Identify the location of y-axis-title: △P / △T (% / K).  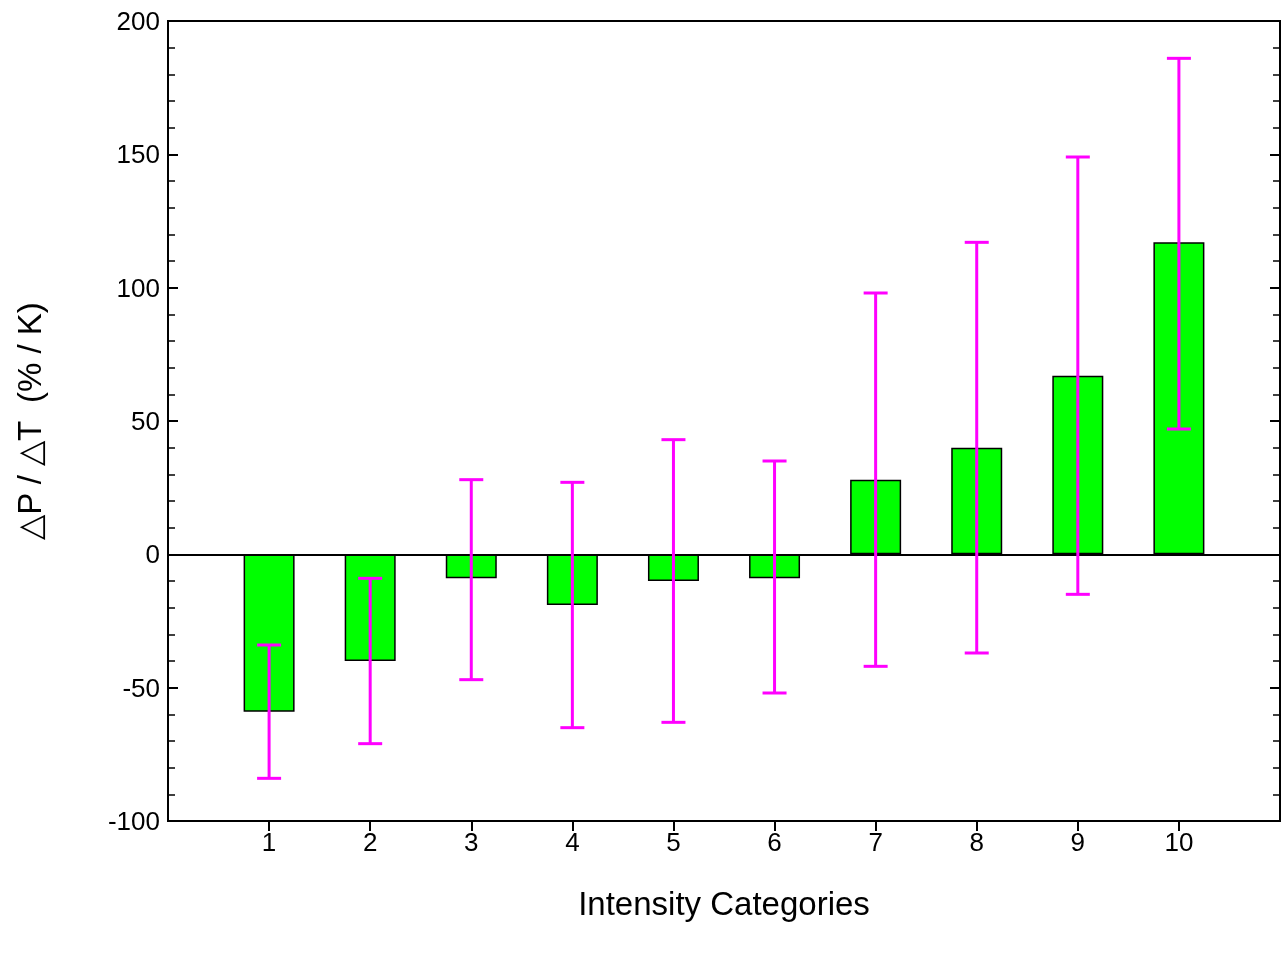
(29, 421).